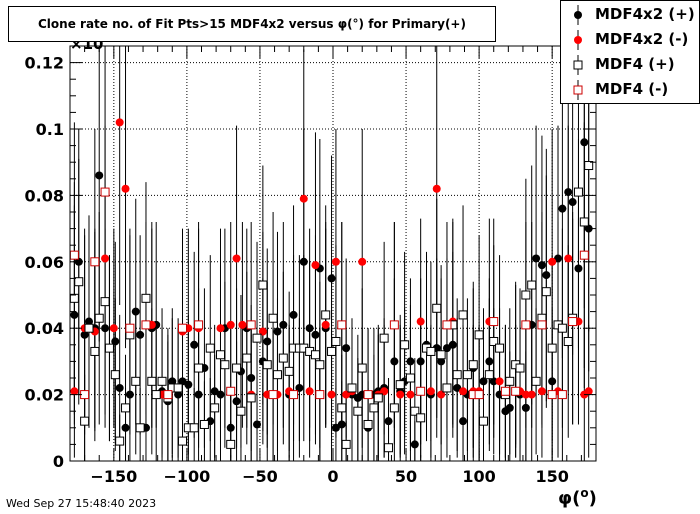  What do you see at coordinates (630, 52) in the screenshot?
I see `legend: MDF4x2 (+) MDF4x2 (-) MDF4 (+) MDF4 (-)` at bounding box center [630, 52].